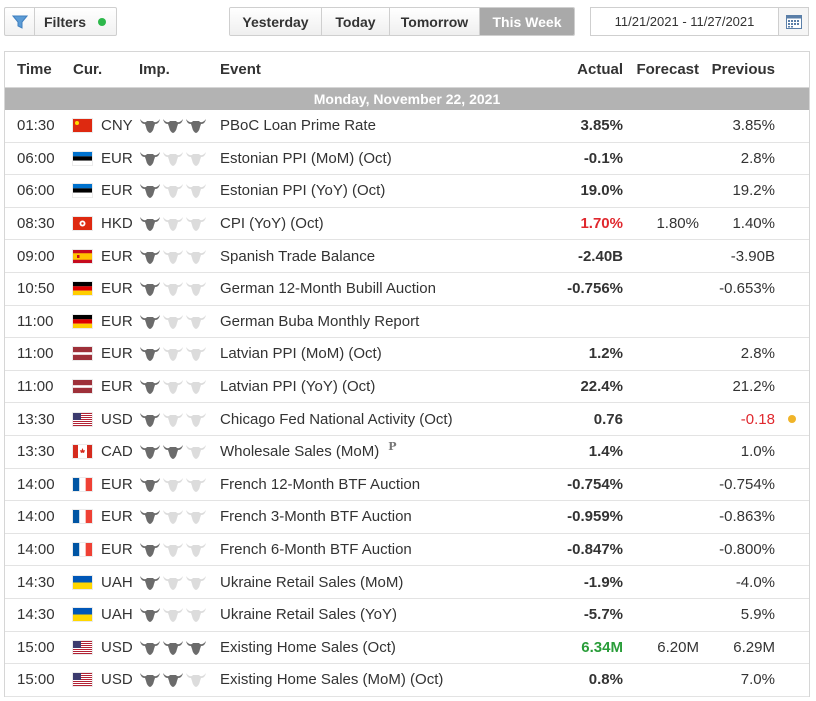 The height and width of the screenshot is (701, 816). I want to click on header-actual: Actual, so click(600, 69).